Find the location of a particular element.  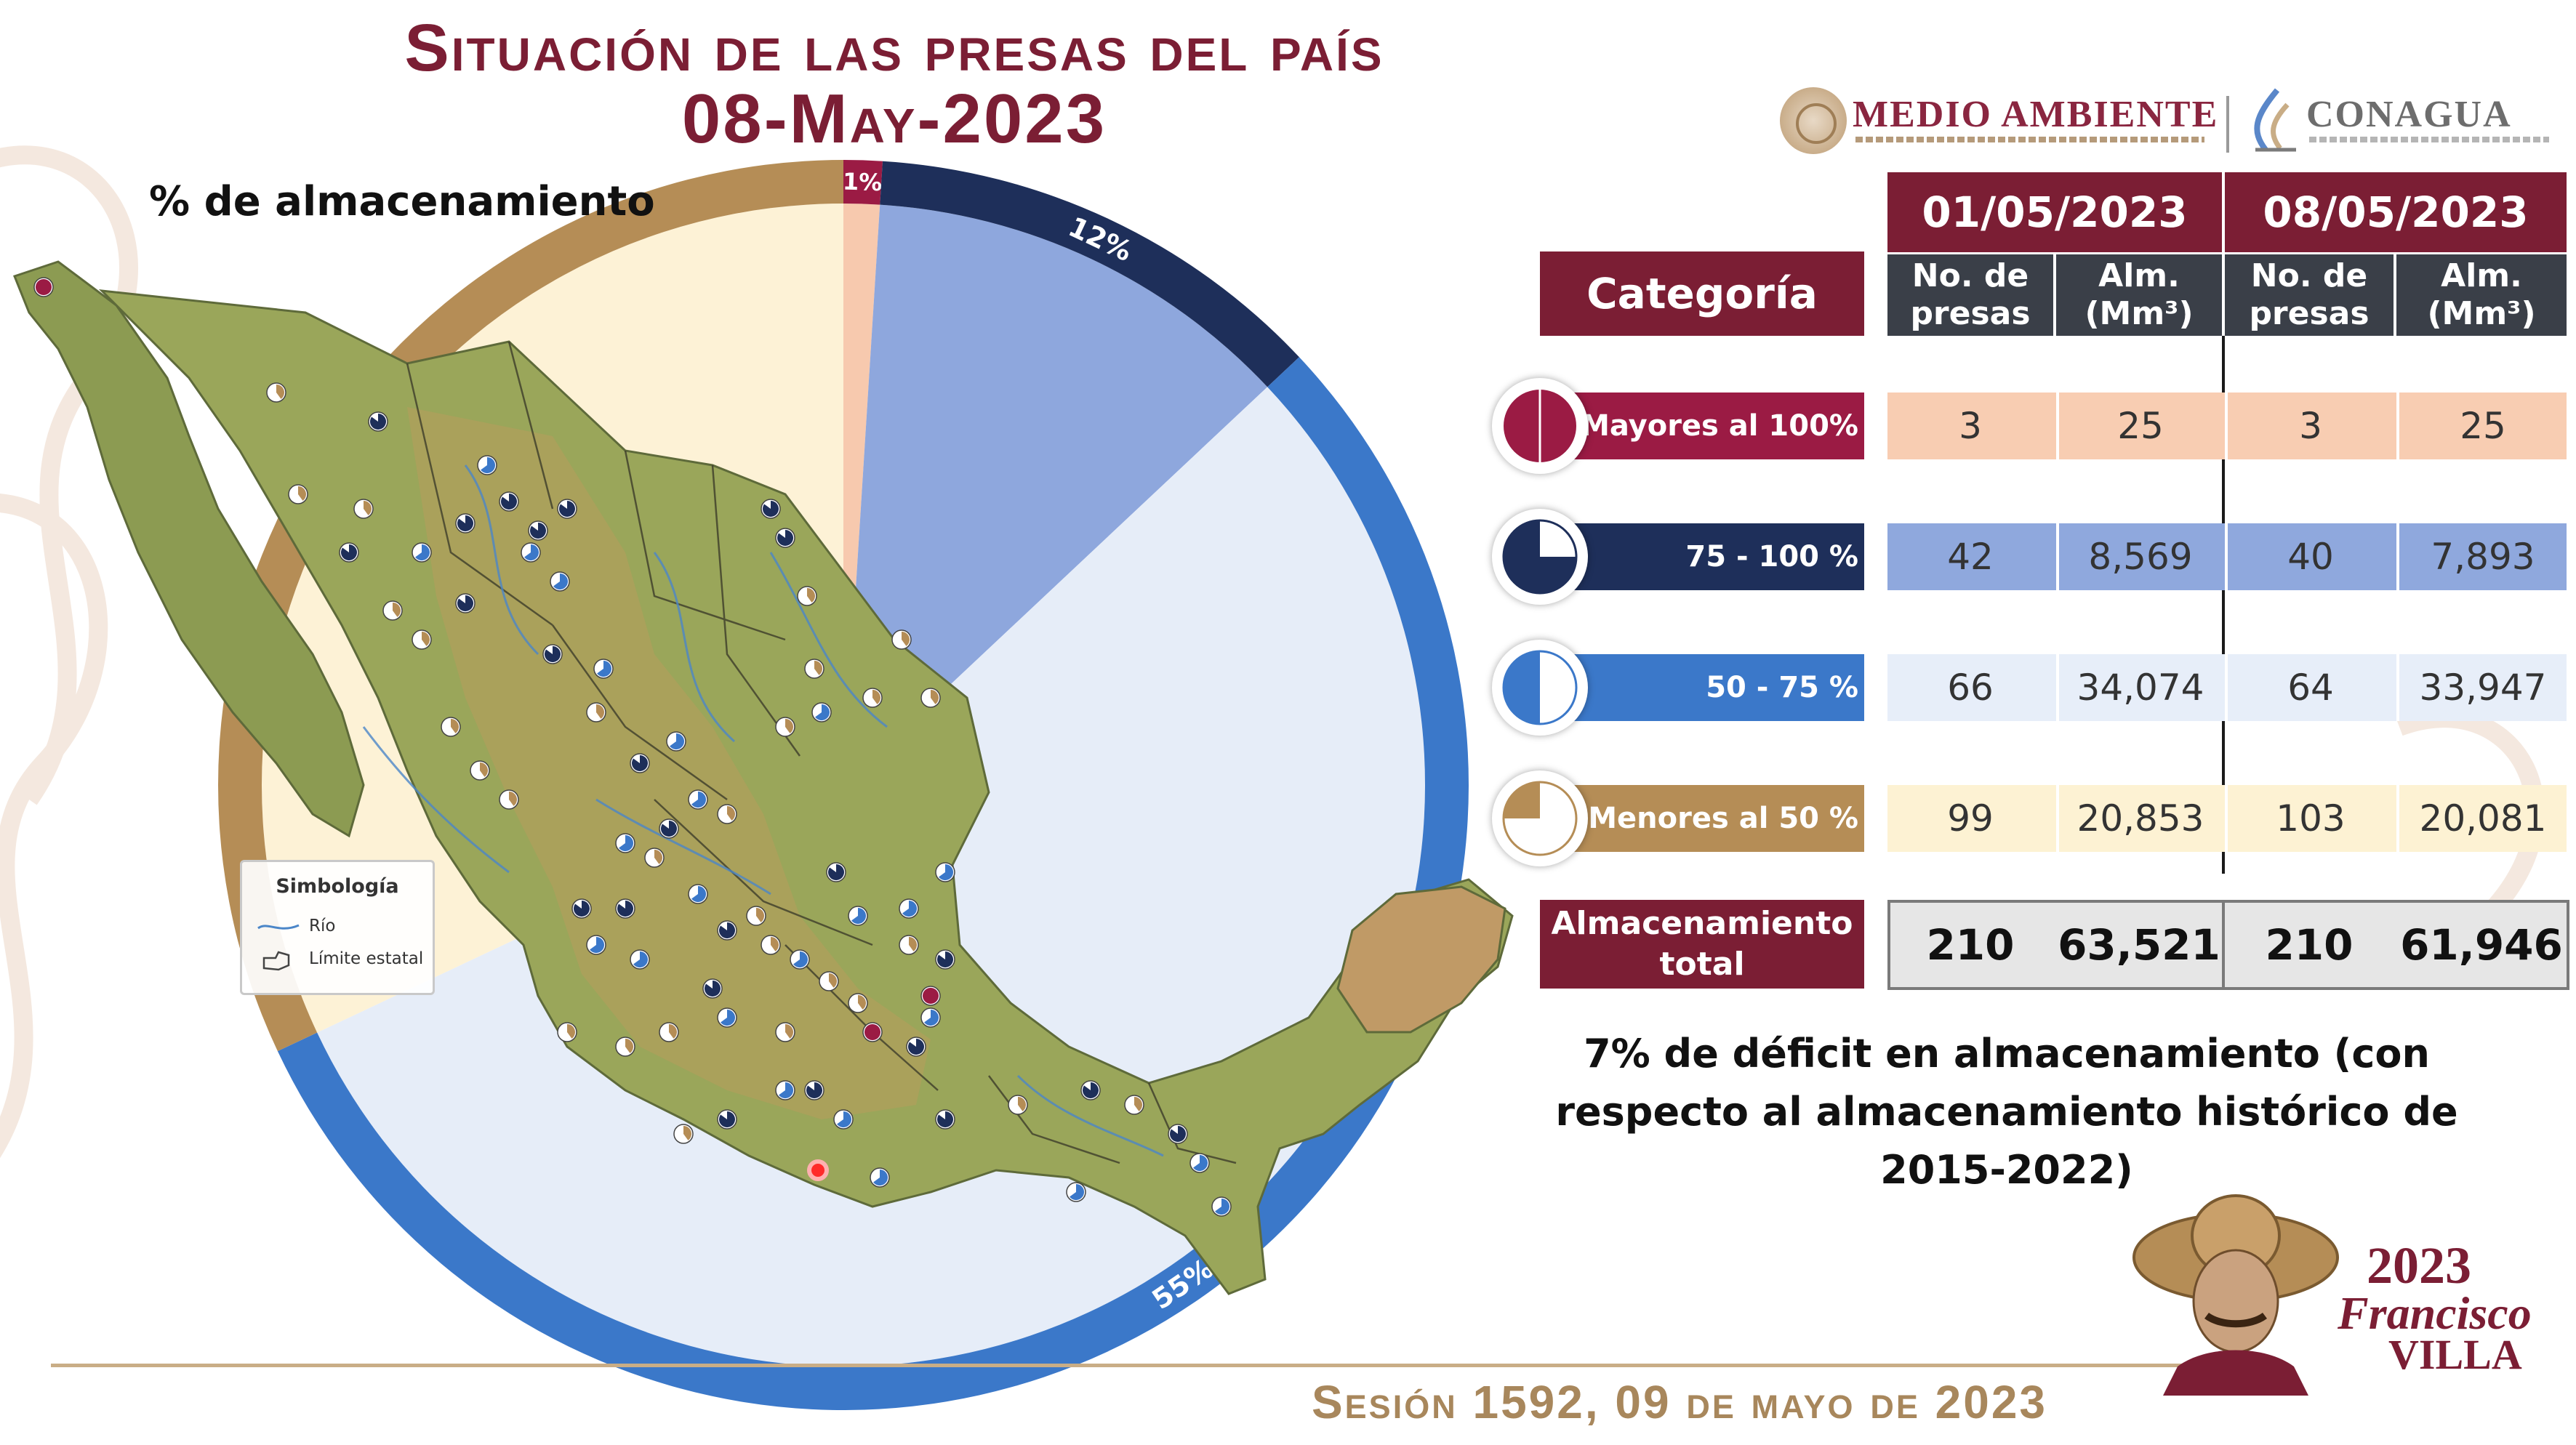

table-cell: 20,853 is located at coordinates (2139, 818).